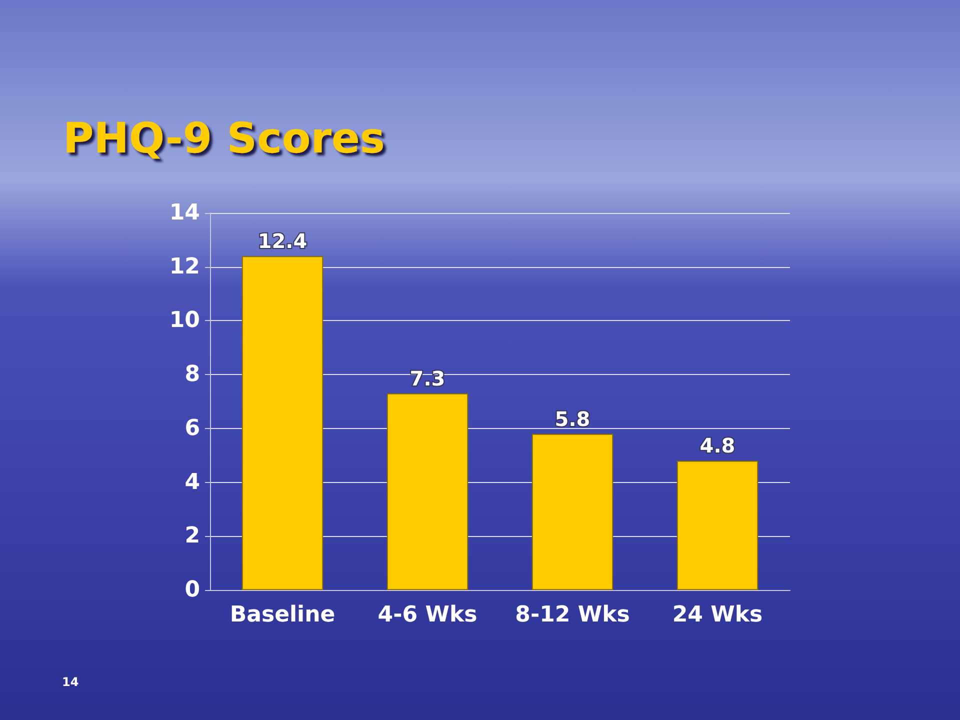  What do you see at coordinates (184, 267) in the screenshot?
I see `y-tick-label: 12` at bounding box center [184, 267].